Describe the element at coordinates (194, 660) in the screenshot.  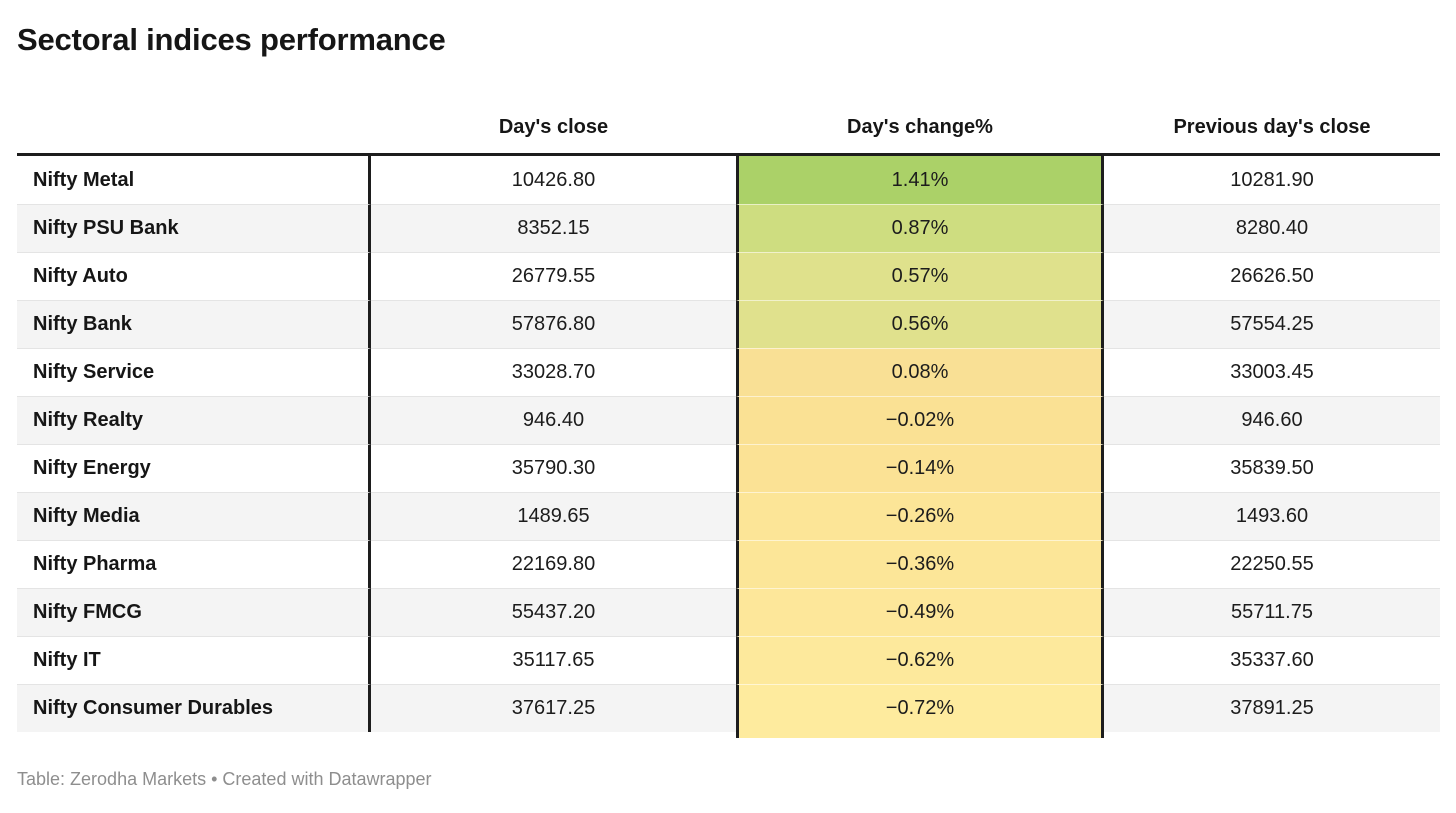
I see `row-label: Nifty IT` at that location.